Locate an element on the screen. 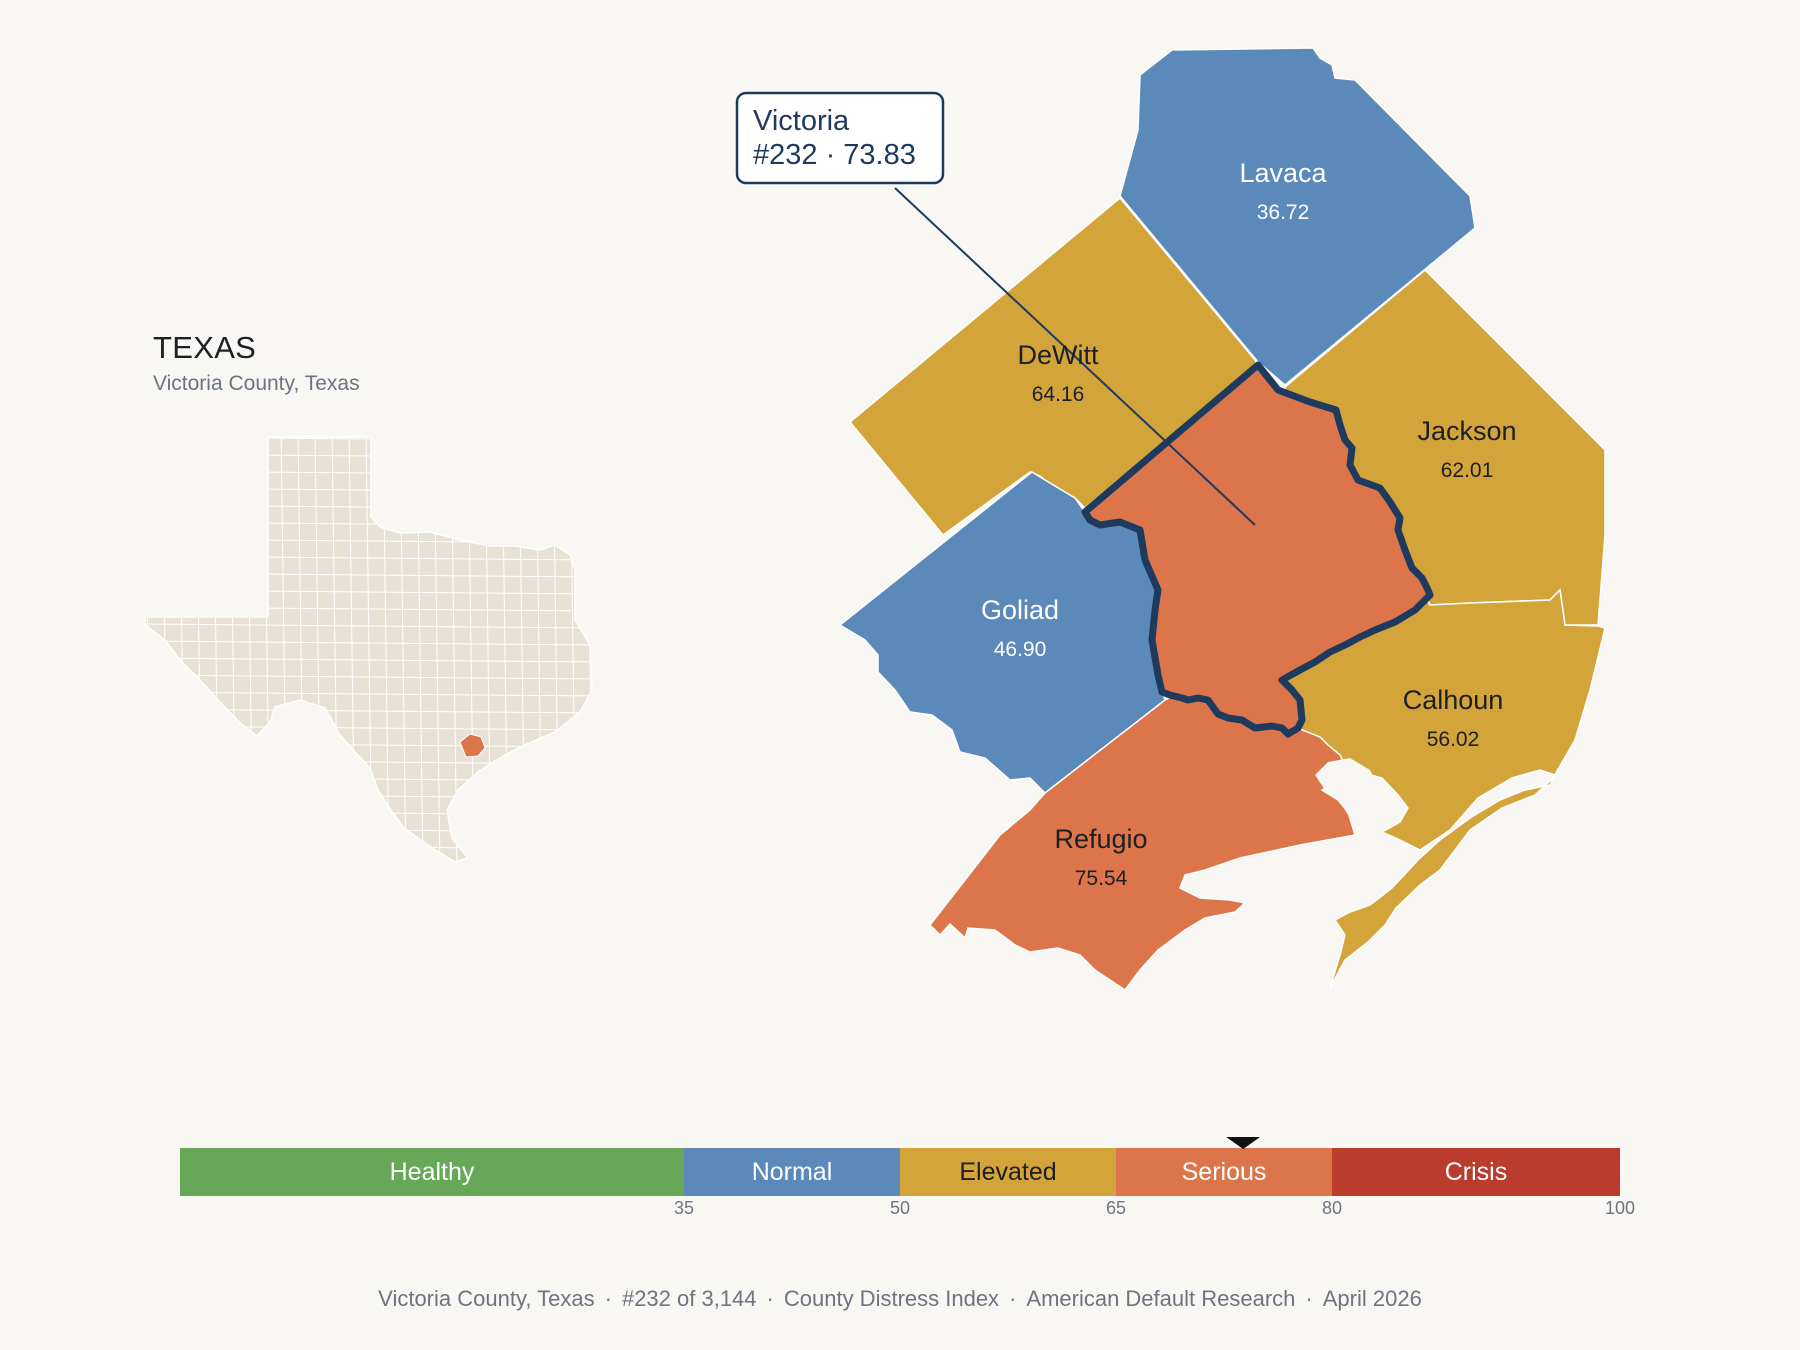 Image resolution: width=1800 pixels, height=1350 pixels. footer-index-name: County Distress Index is located at coordinates (891, 1298).